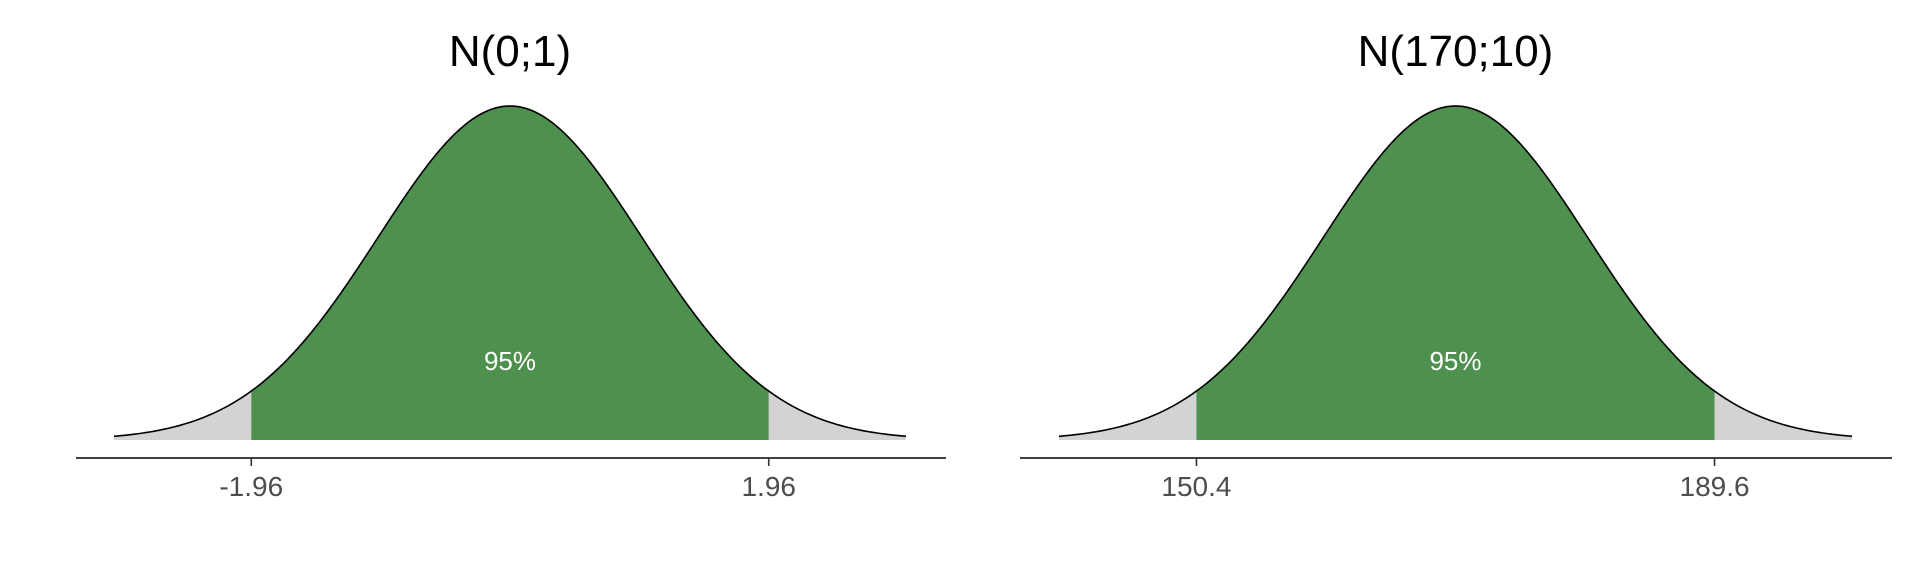 This screenshot has height=576, width=1920. Describe the element at coordinates (1456, 51) in the screenshot. I see `chart-title: N(170;10)` at that location.